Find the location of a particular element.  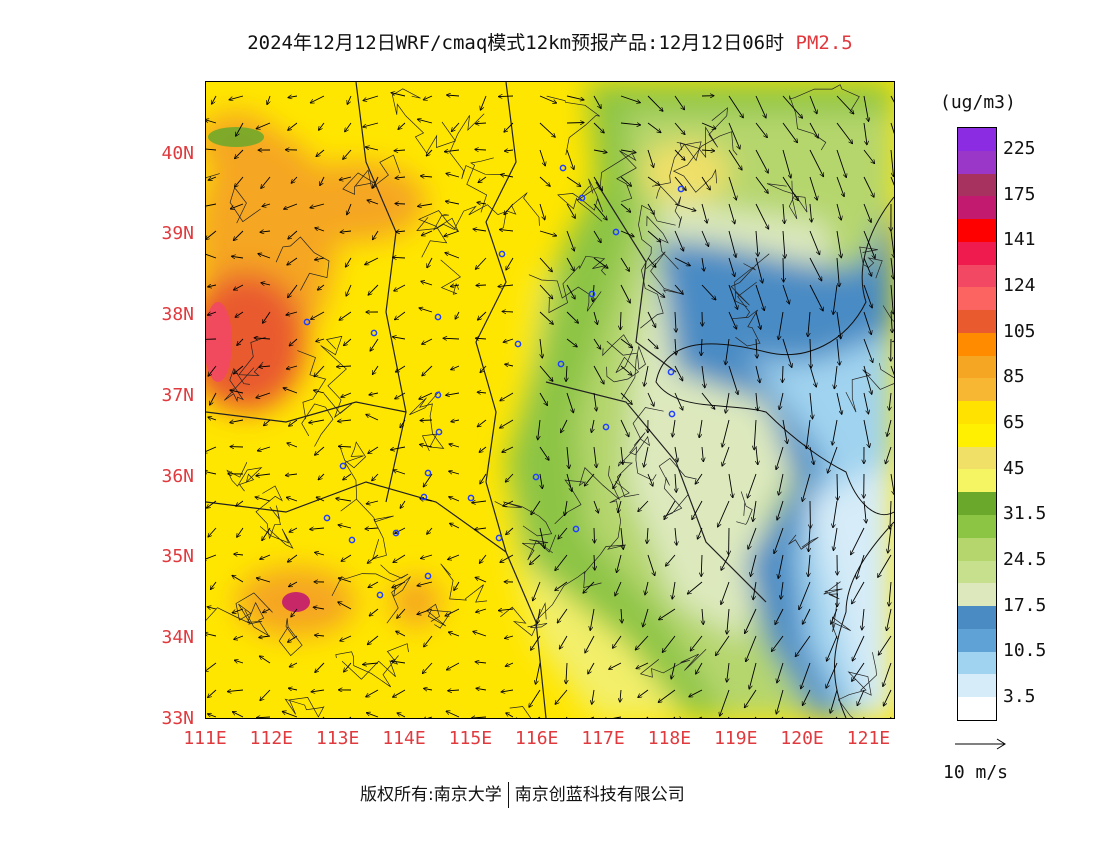

lat-label: 37N is located at coordinates (177, 395).